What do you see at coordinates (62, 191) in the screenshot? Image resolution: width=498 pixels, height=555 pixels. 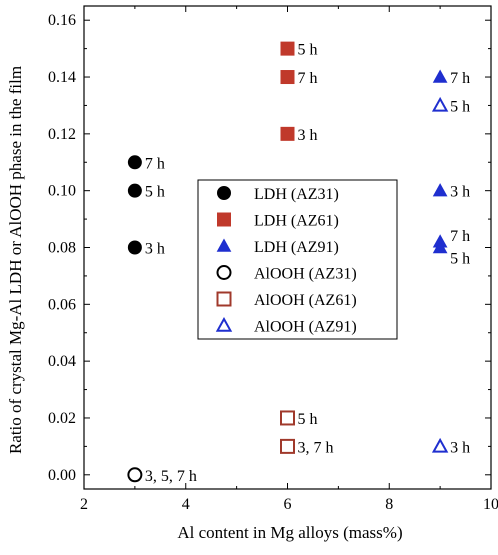 I see `y-tick-label: 0.10` at bounding box center [62, 191].